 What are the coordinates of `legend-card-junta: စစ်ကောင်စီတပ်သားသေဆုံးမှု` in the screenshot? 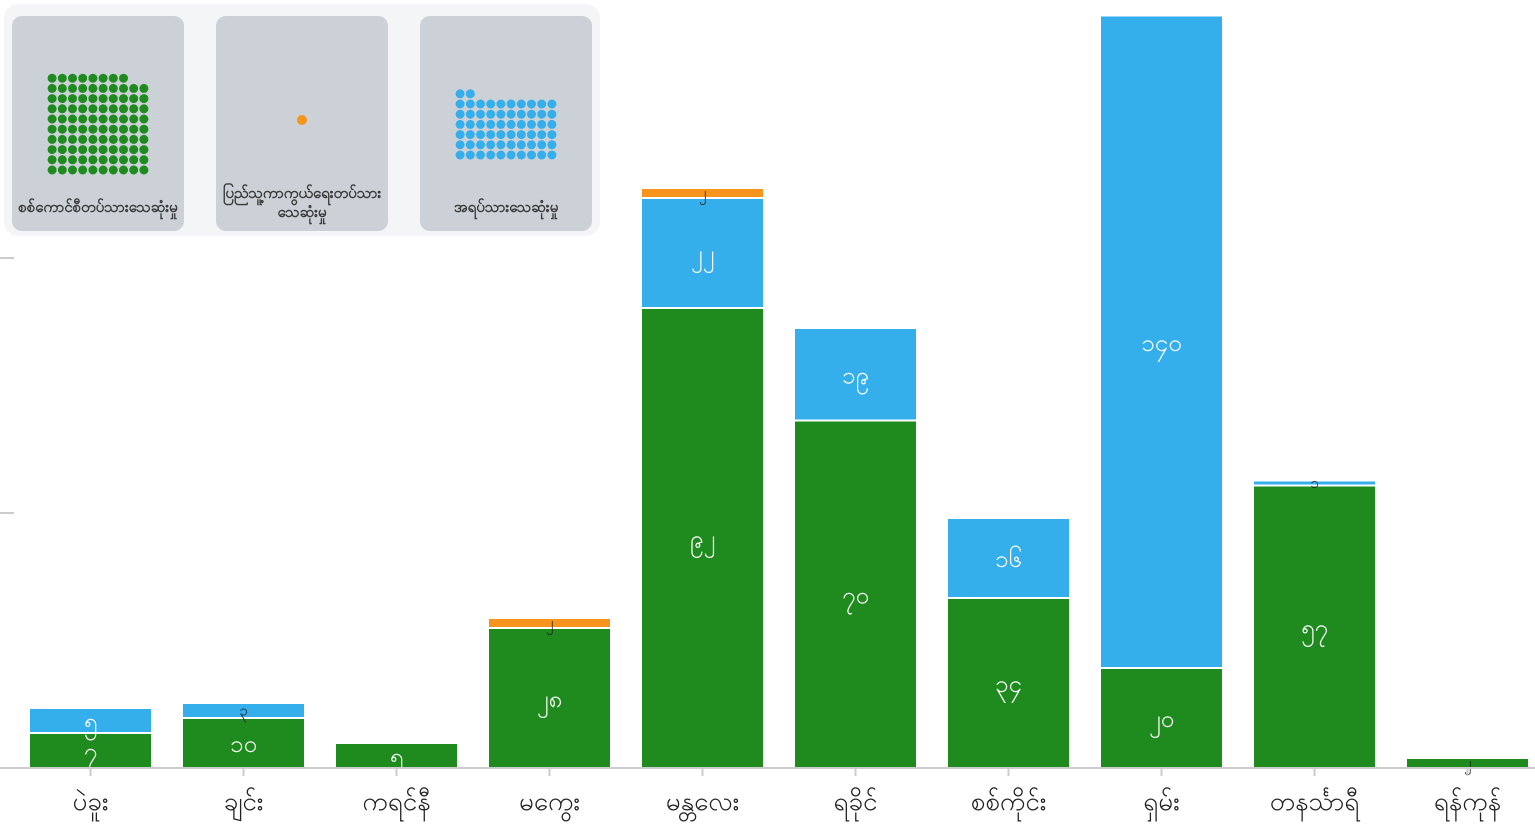 It's located at (98, 123).